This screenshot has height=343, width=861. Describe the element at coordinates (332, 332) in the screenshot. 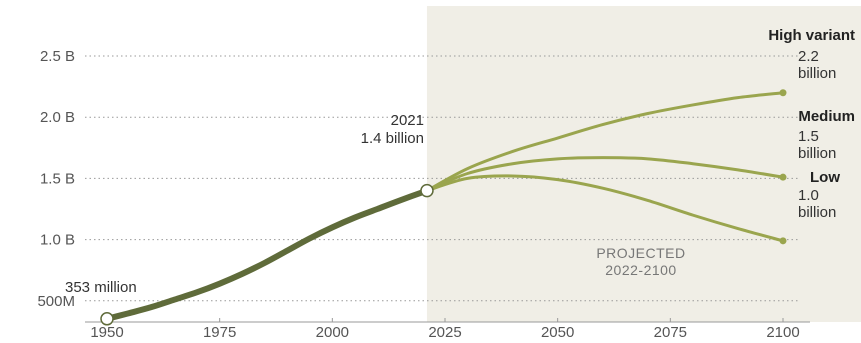

I see `x-tick-label: 2000` at that location.